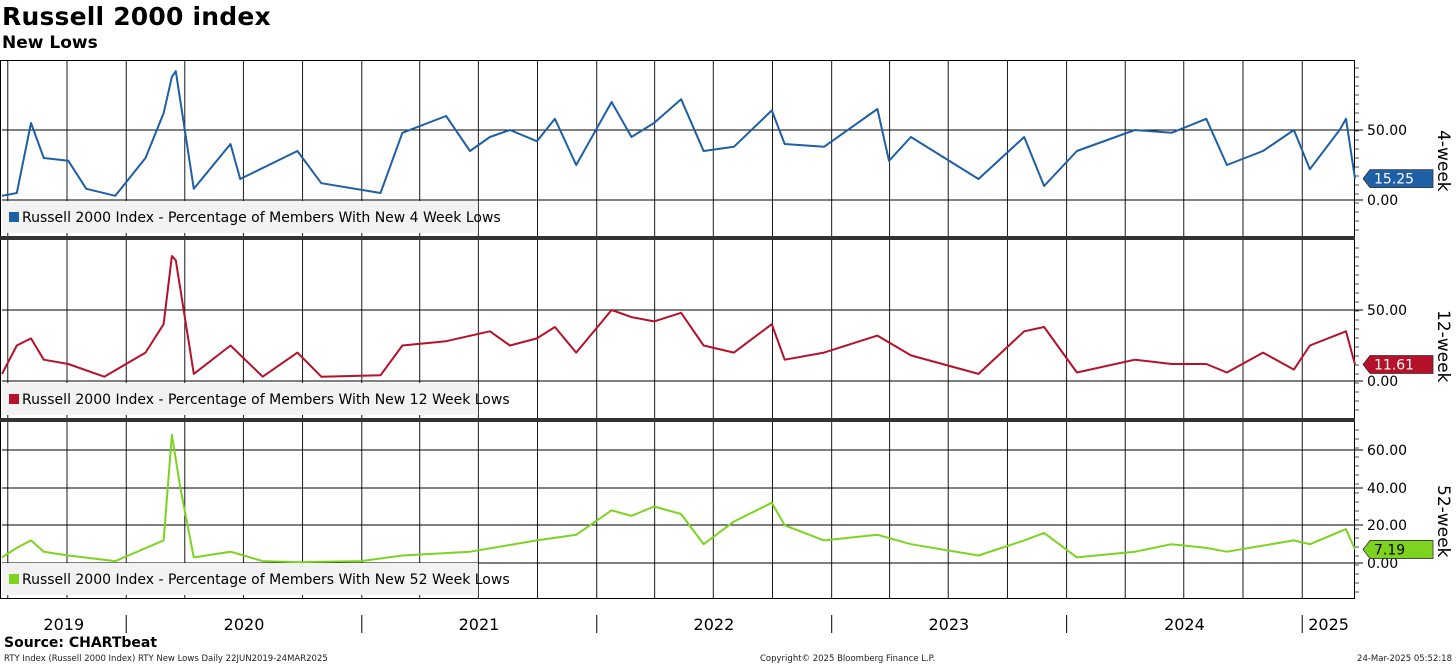 The width and height of the screenshot is (1456, 665). I want to click on last-value-tag: 7.19, so click(1398, 549).